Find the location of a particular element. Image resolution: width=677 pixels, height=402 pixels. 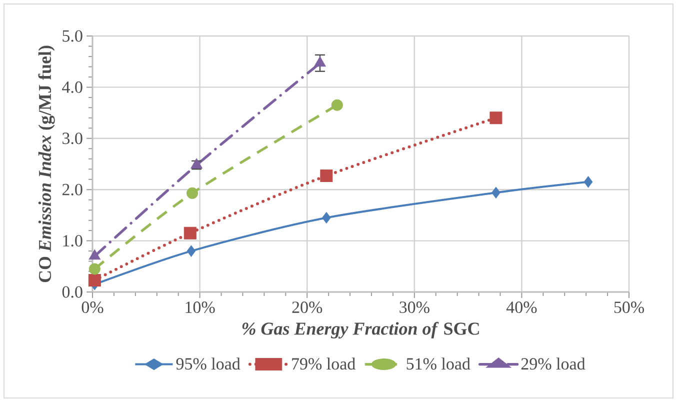

x-tick-label: 0% is located at coordinates (93, 308).